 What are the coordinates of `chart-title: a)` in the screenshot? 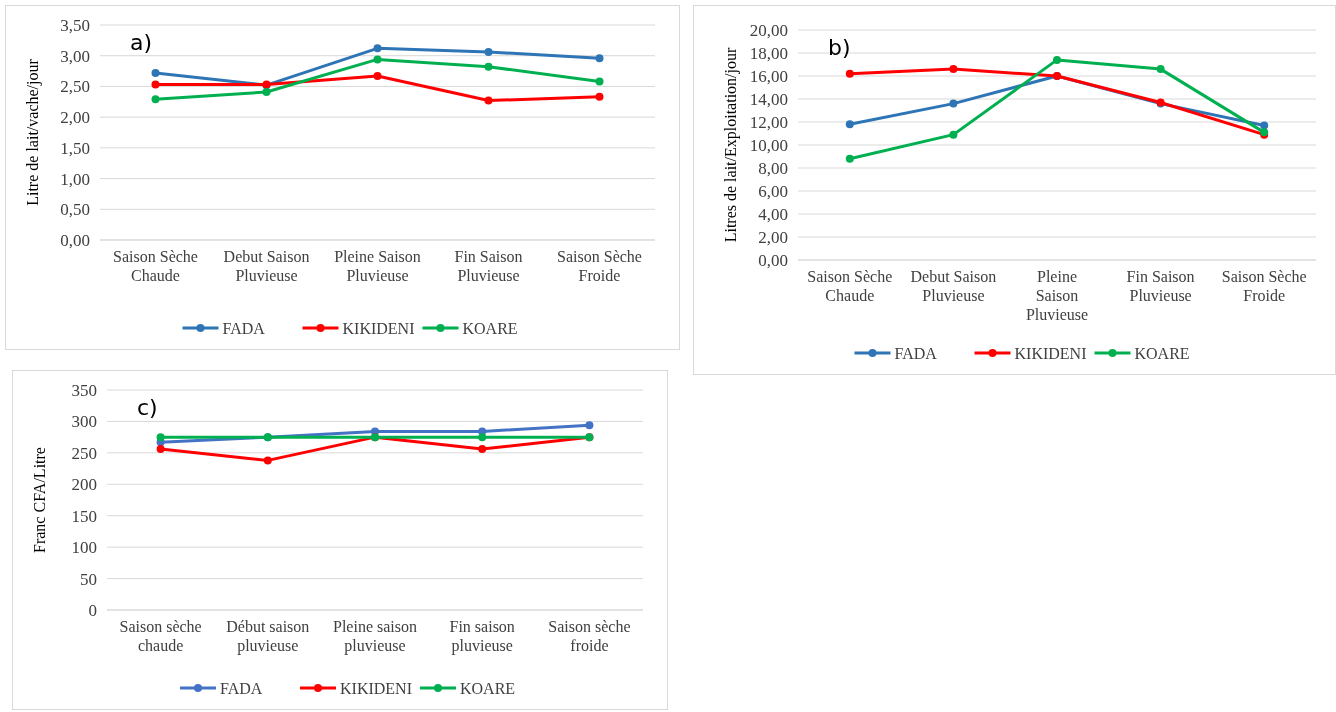 It's located at (141, 42).